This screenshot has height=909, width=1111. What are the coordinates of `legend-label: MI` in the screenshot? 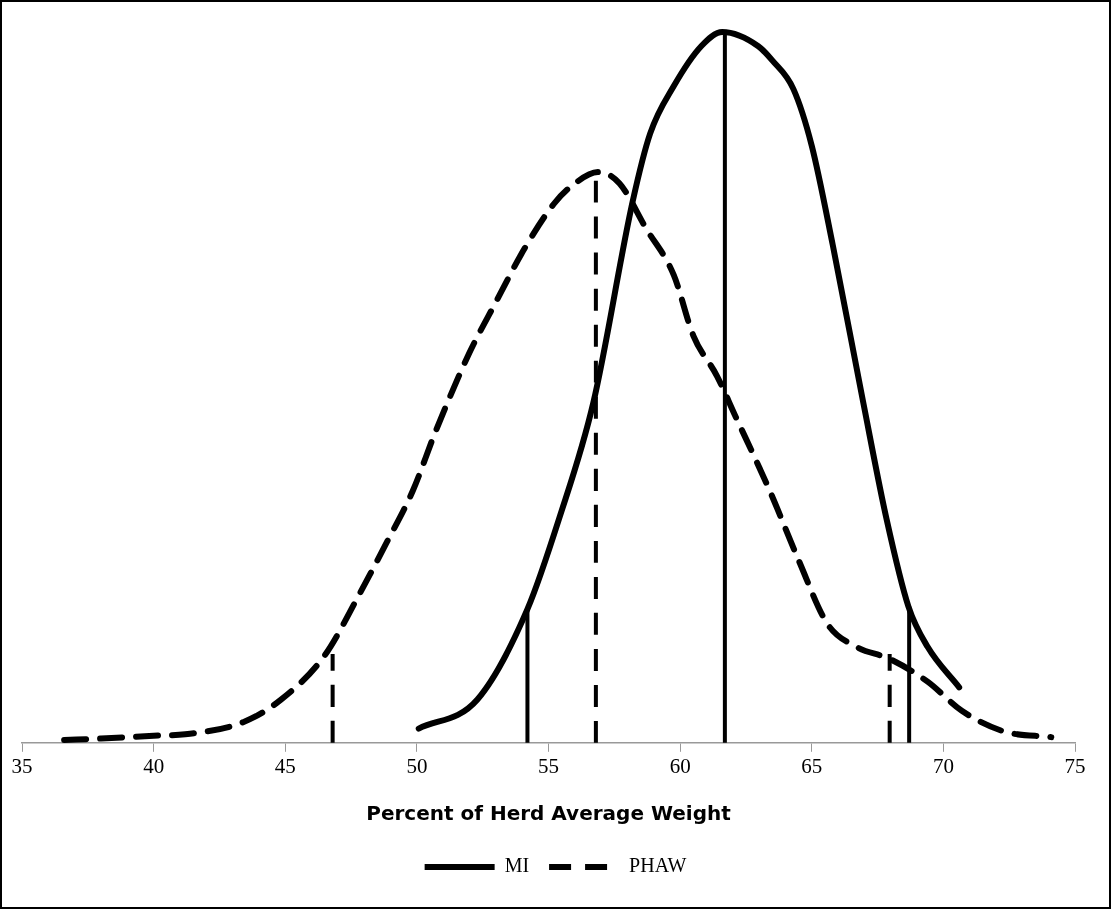 It's located at (517, 865).